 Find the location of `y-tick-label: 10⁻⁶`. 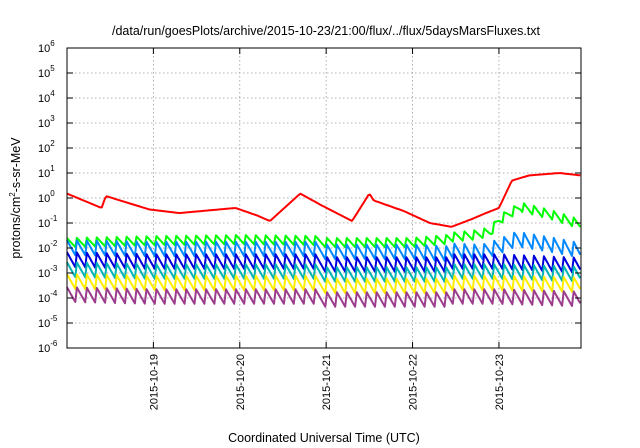

y-tick-label: 10⁻⁶ is located at coordinates (48, 347).